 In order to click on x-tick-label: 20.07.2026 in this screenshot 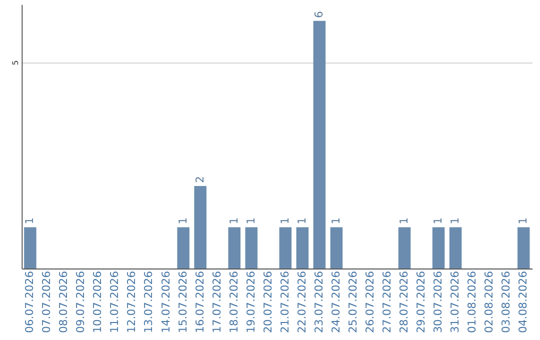, I will do `click(267, 301)`.